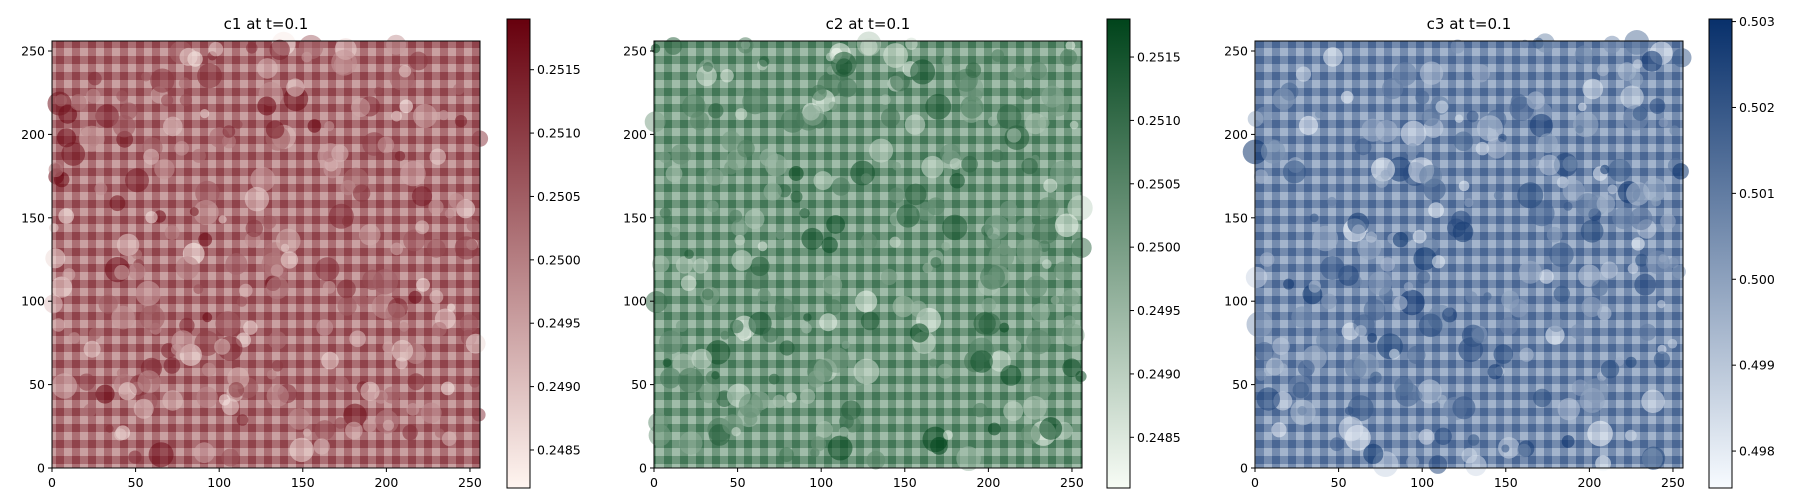 The width and height of the screenshot is (1800, 500). Describe the element at coordinates (1159, 57) in the screenshot. I see `colorbar-tick-label: 0.2515` at that location.